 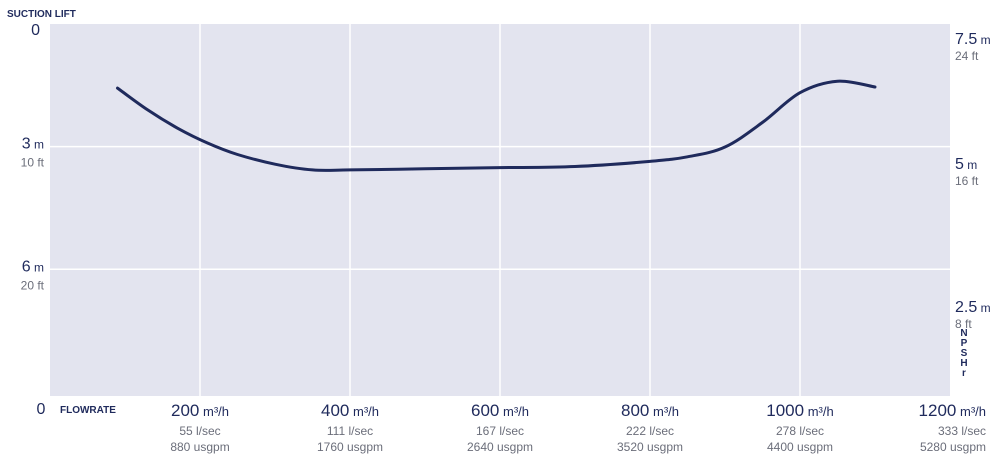 I want to click on x-tick-label-1-part: m³/h, so click(x=214, y=411).